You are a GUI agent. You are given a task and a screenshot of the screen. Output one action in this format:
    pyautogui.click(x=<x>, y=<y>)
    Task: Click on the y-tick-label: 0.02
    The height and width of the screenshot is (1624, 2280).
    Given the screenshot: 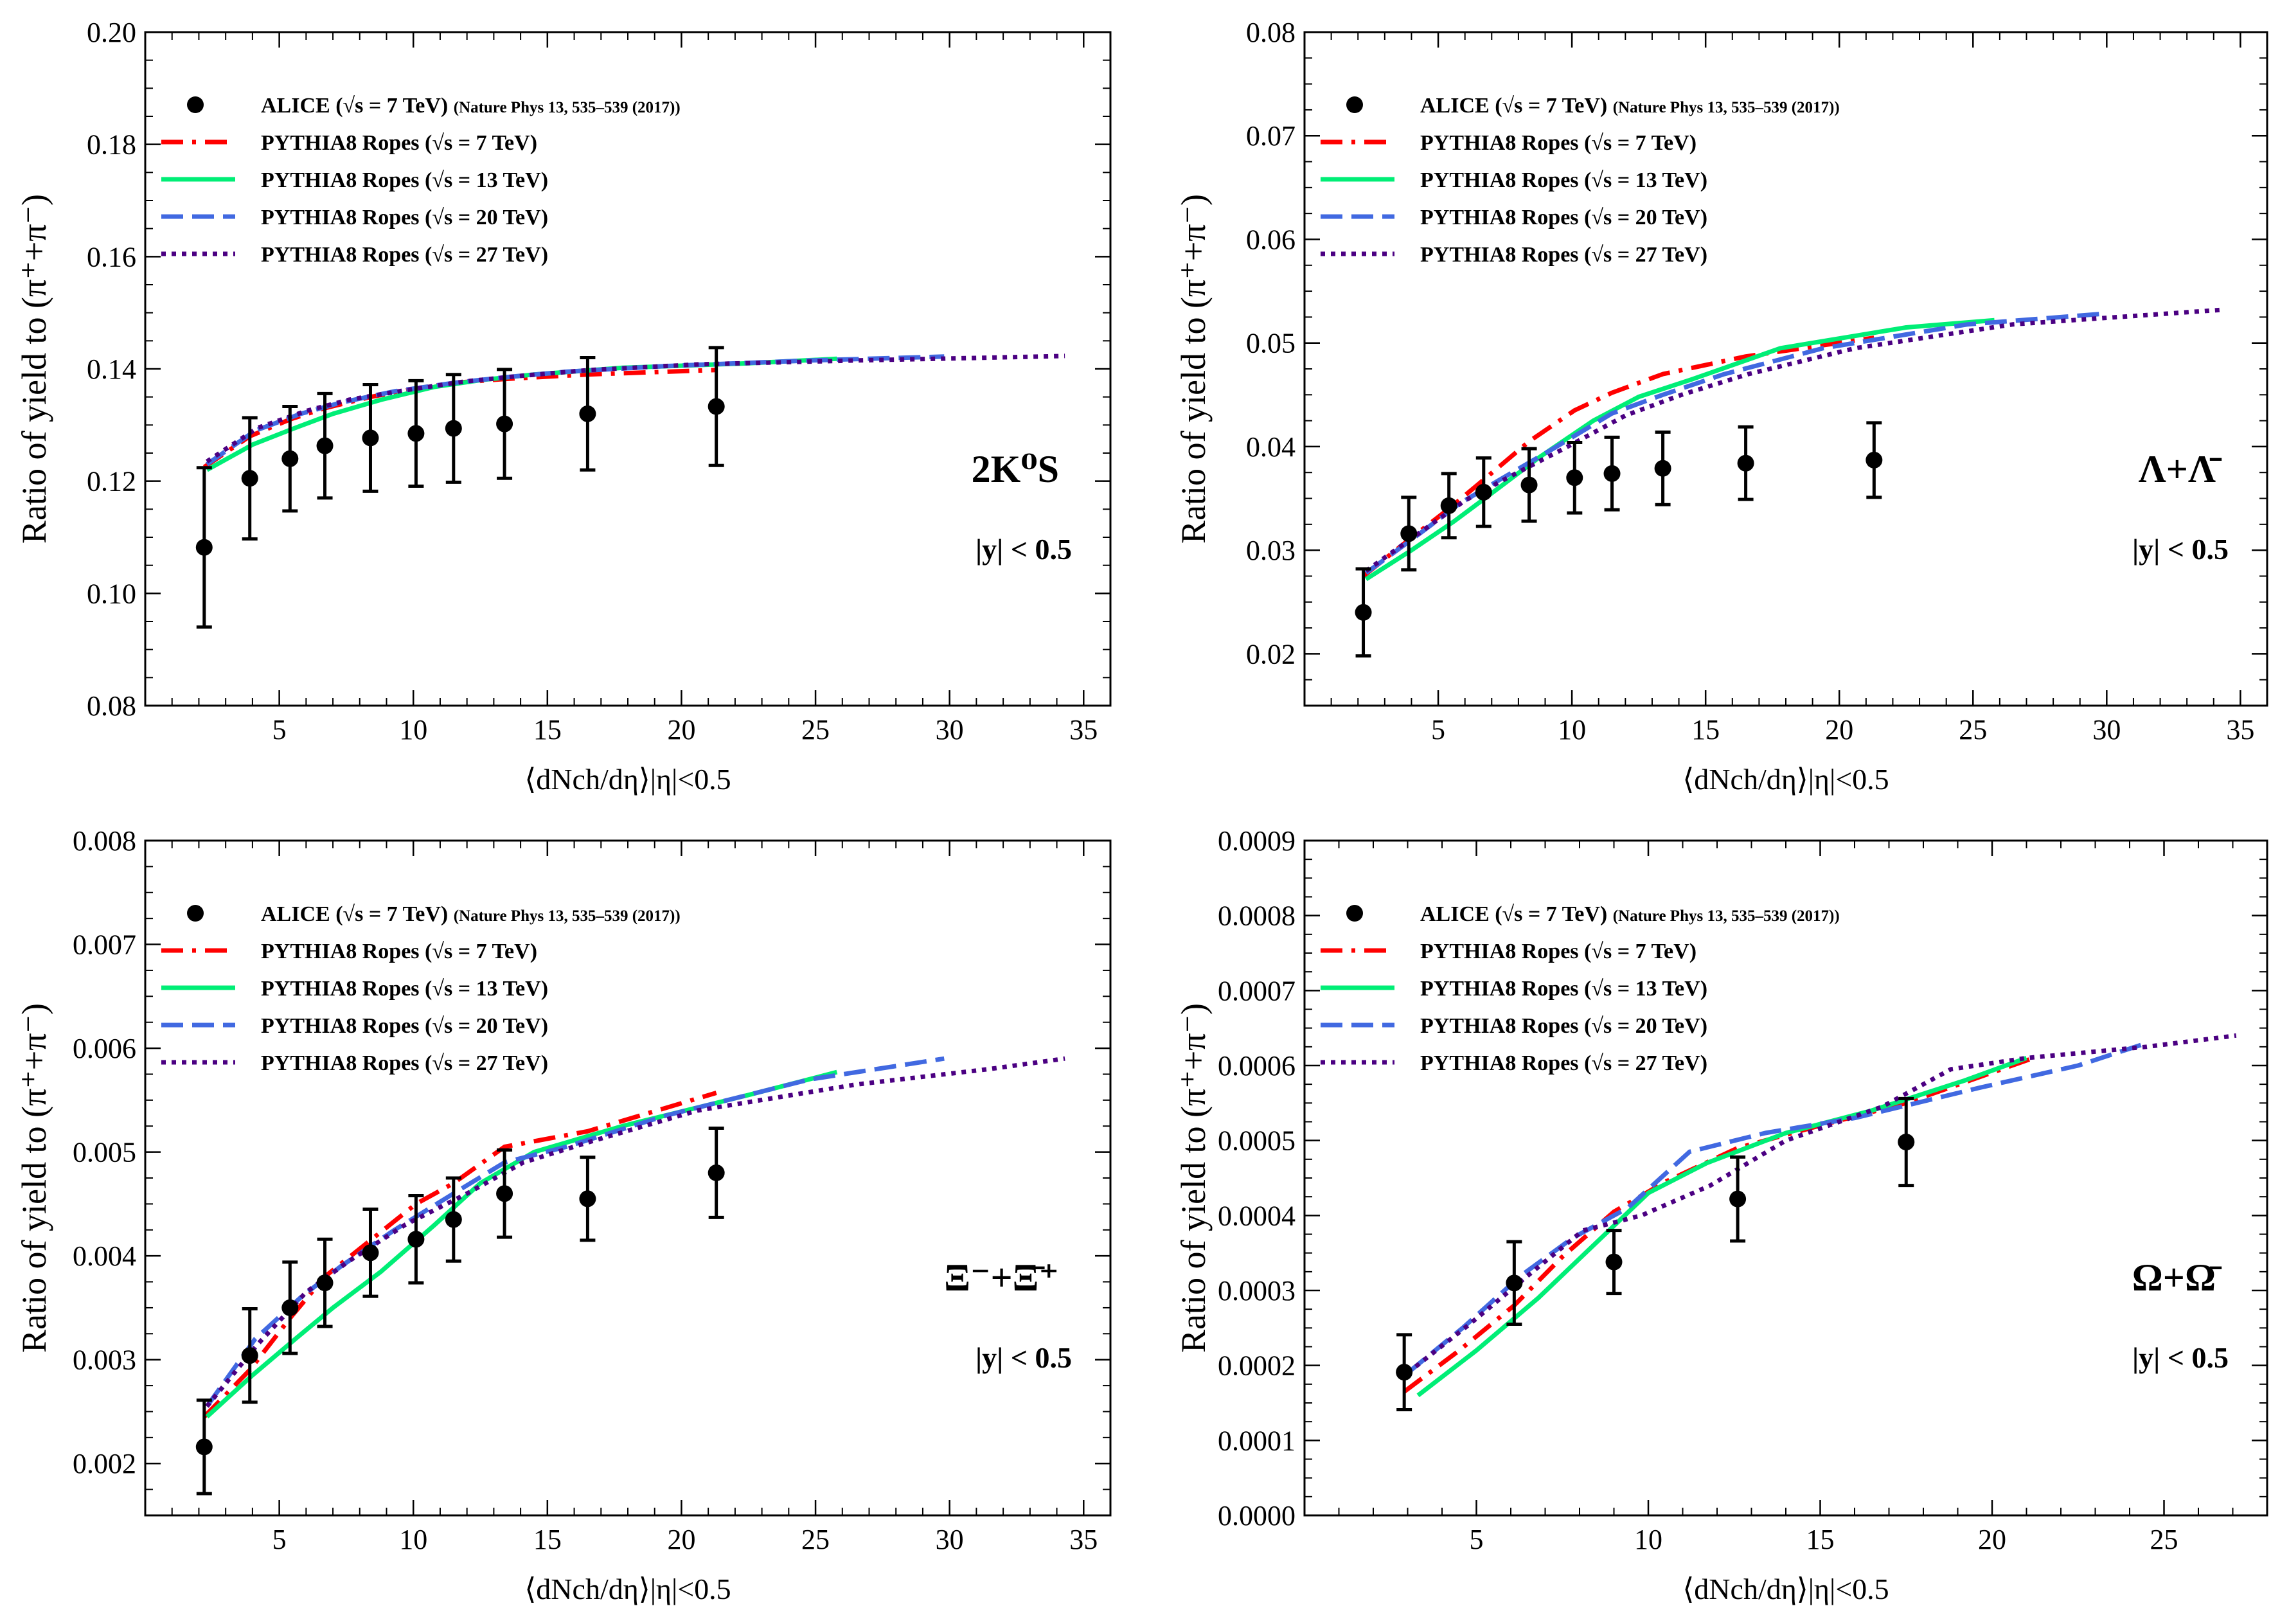 What is the action you would take?
    pyautogui.click(x=1271, y=654)
    